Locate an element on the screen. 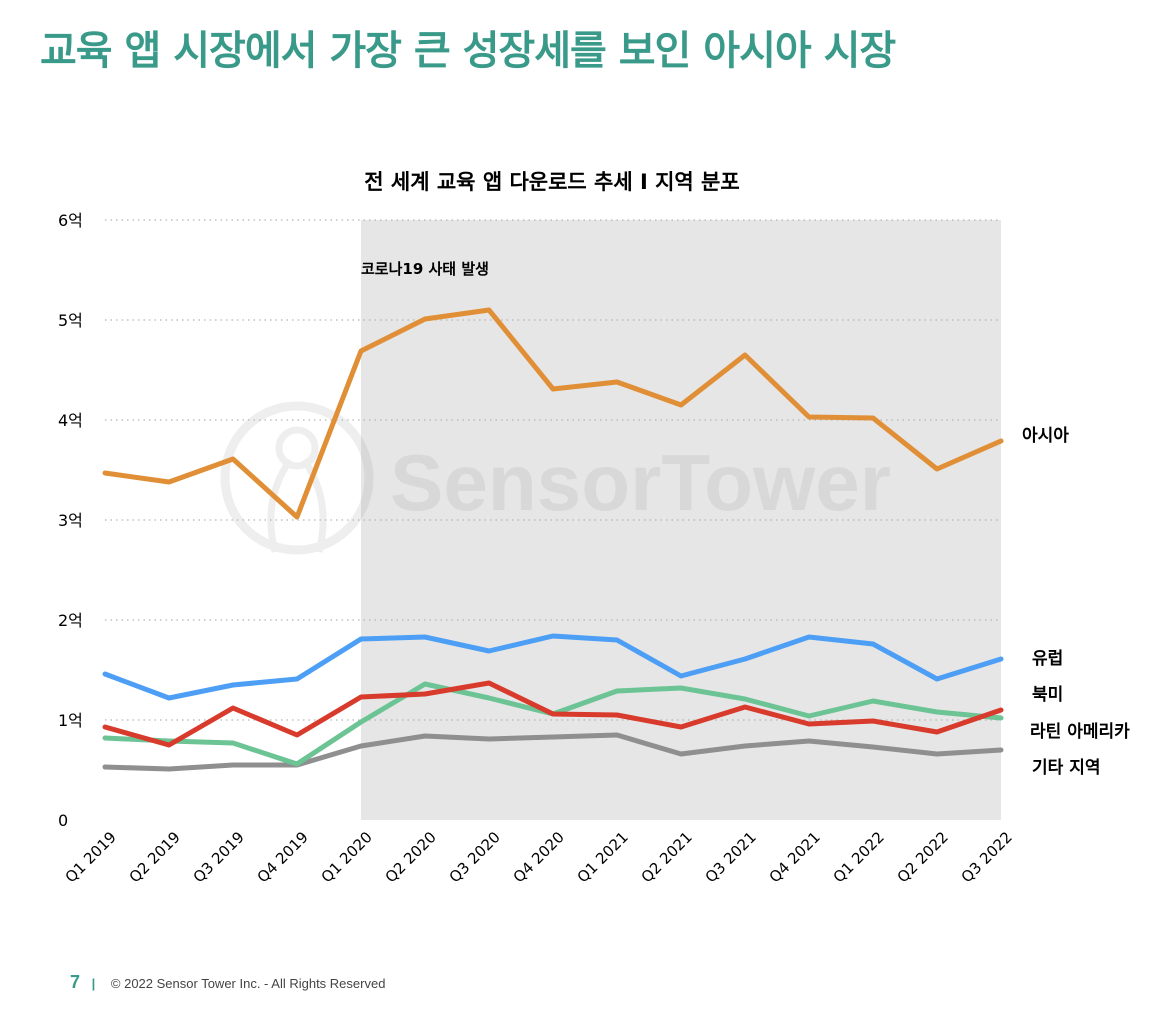 This screenshot has height=1010, width=1157. y-tick-label: 0 is located at coordinates (63, 820).